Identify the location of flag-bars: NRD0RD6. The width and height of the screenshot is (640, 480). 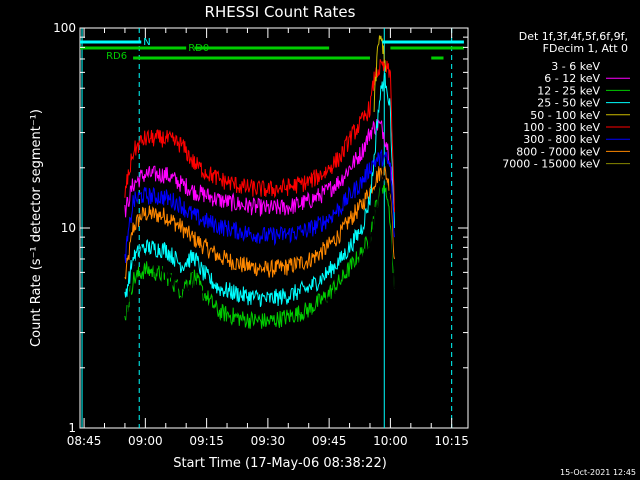
(272, 49).